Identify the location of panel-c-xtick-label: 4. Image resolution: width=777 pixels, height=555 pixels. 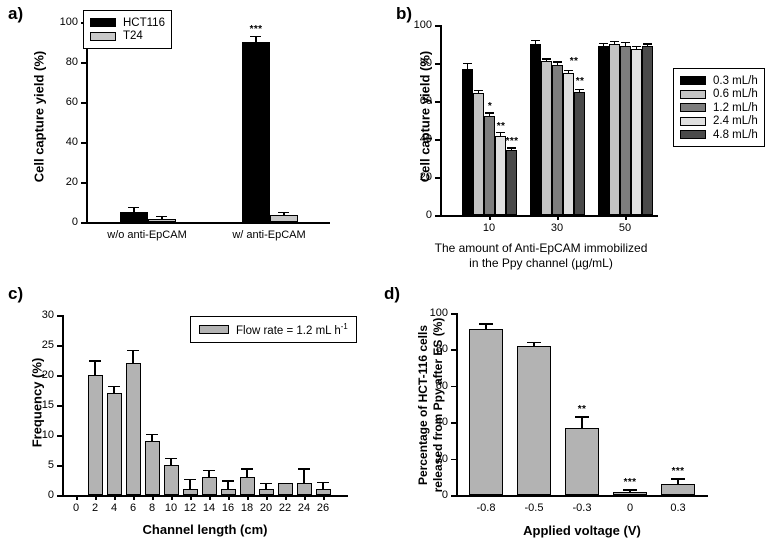
(114, 508).